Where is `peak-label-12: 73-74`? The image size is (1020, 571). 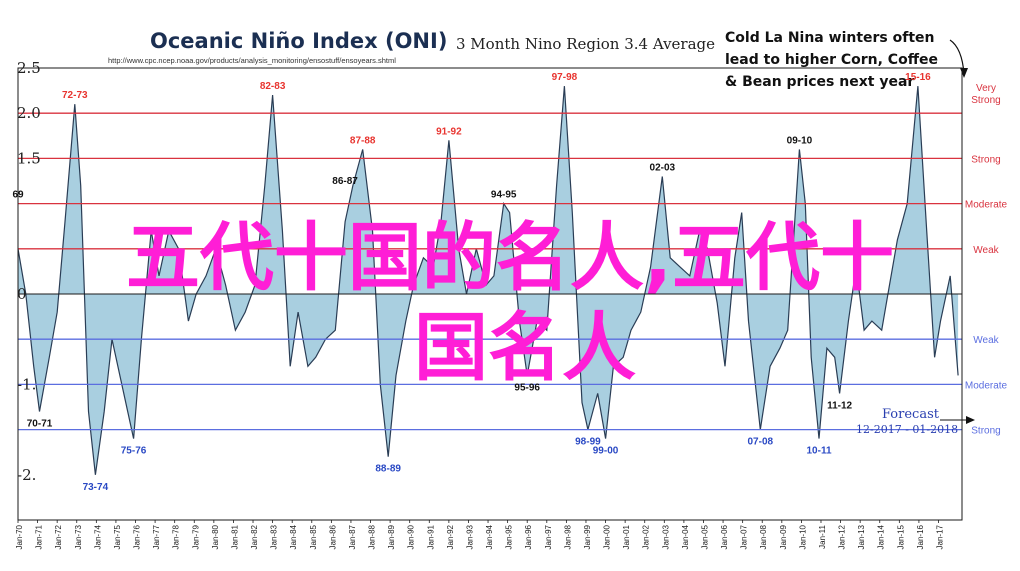
peak-label-12: 73-74 is located at coordinates (96, 487).